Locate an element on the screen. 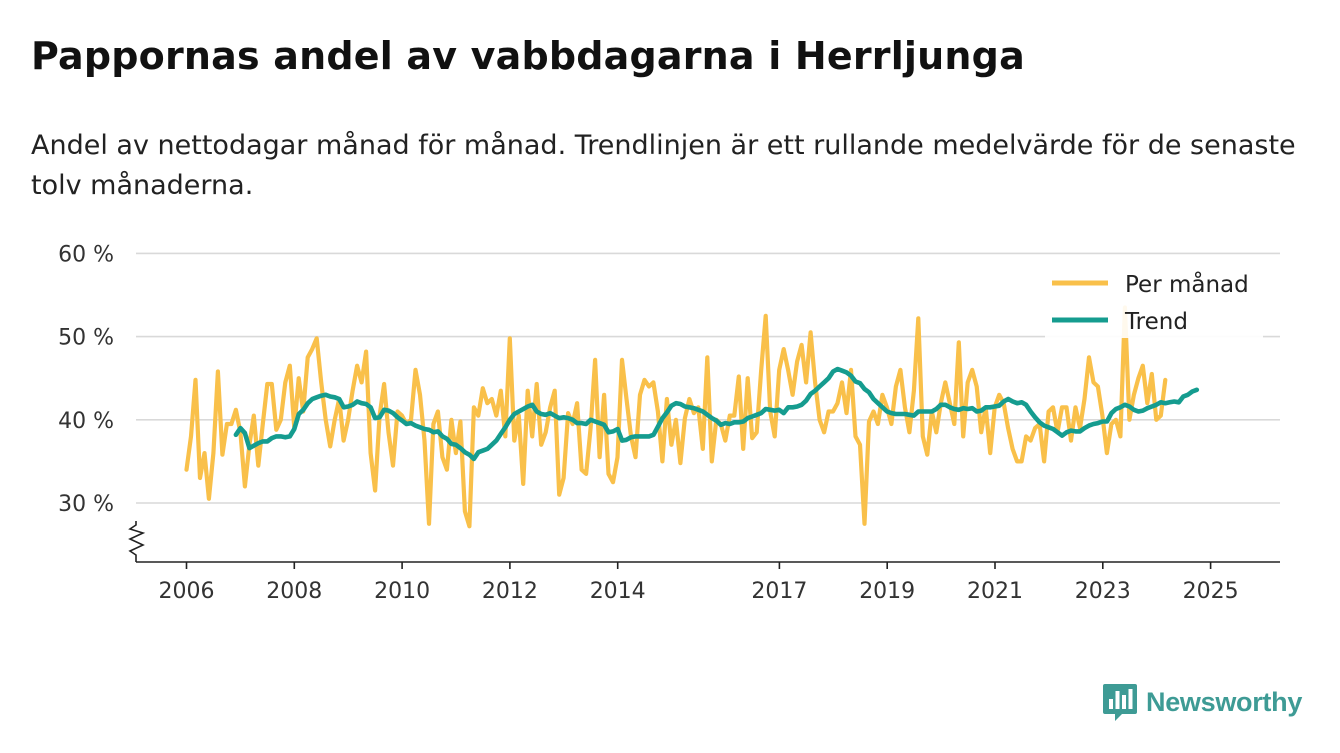 This screenshot has height=753, width=1340. y-tick-label: 50 % is located at coordinates (86, 338).